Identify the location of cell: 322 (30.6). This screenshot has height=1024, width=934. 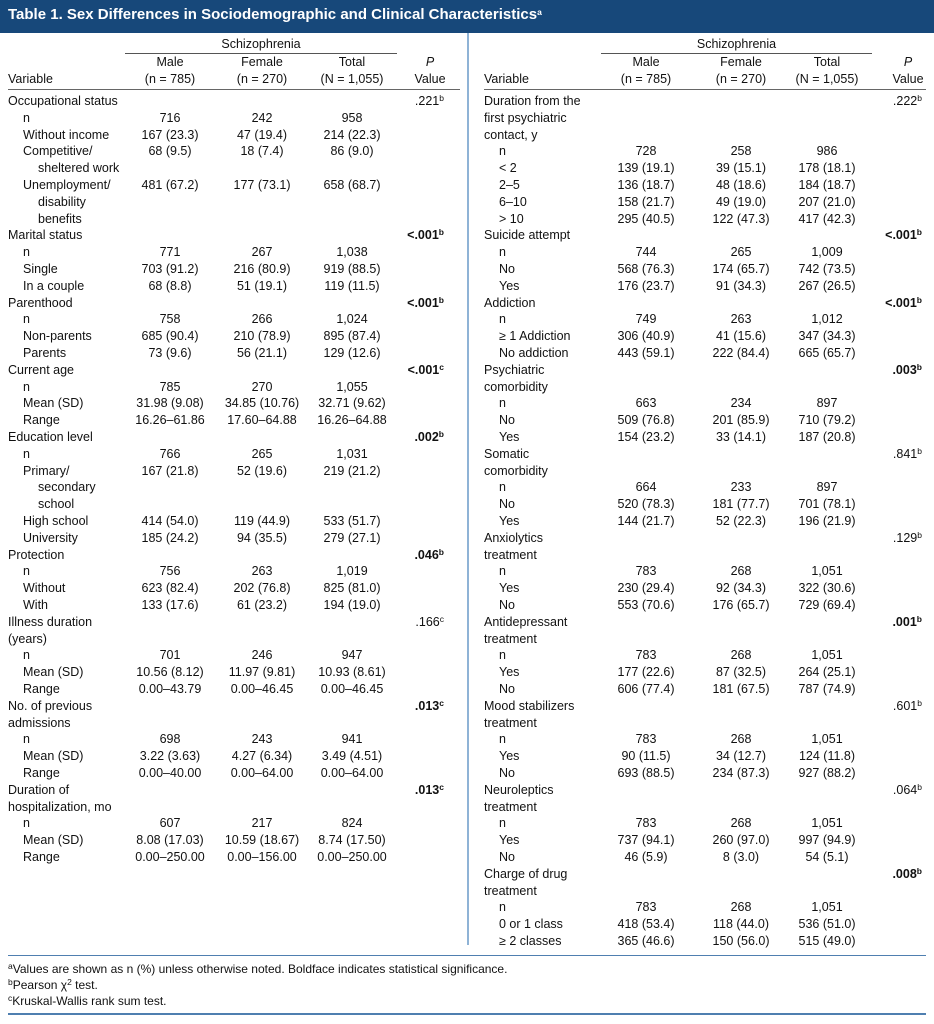
(827, 588).